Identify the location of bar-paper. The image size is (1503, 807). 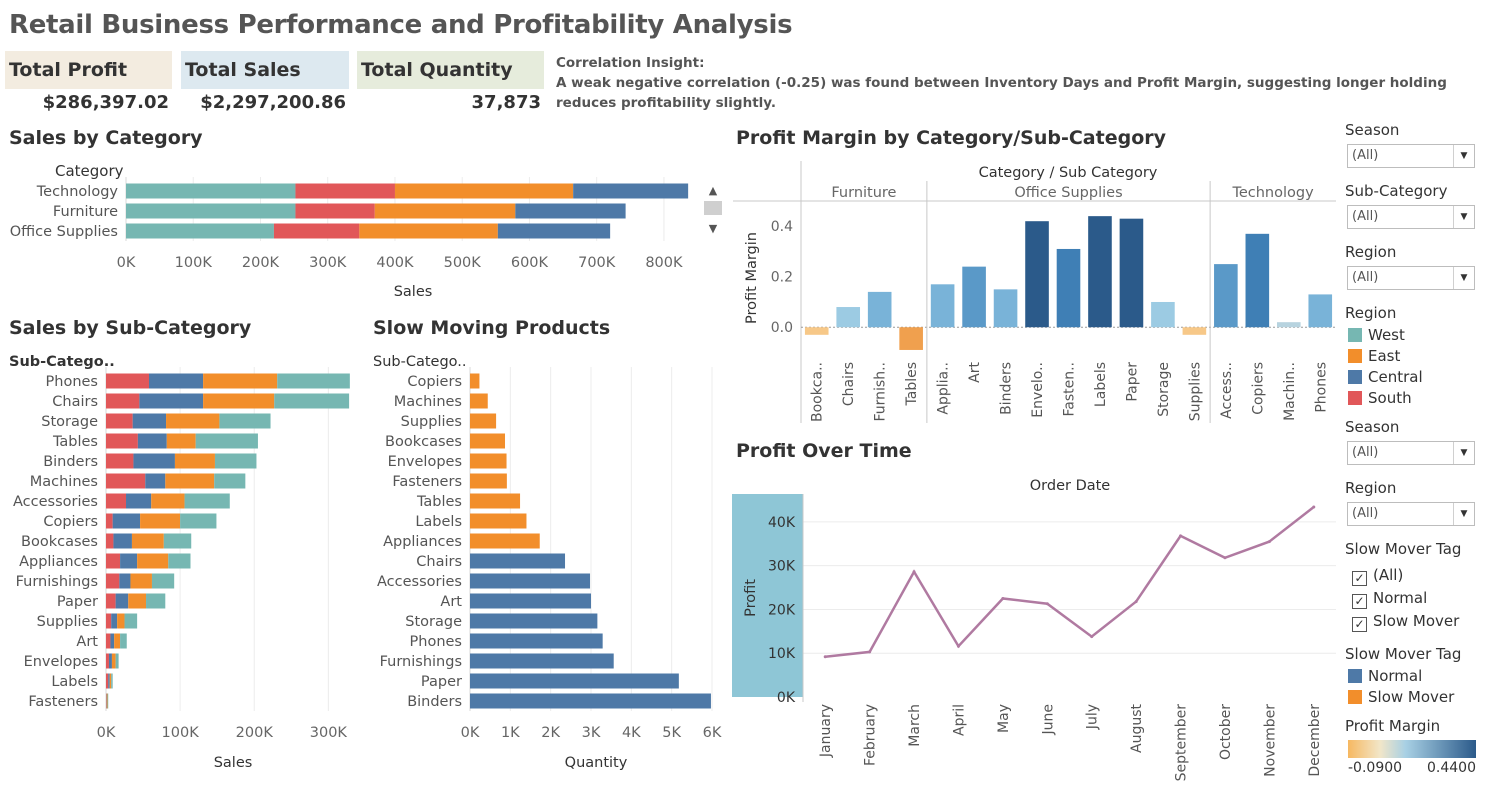
(1131, 273).